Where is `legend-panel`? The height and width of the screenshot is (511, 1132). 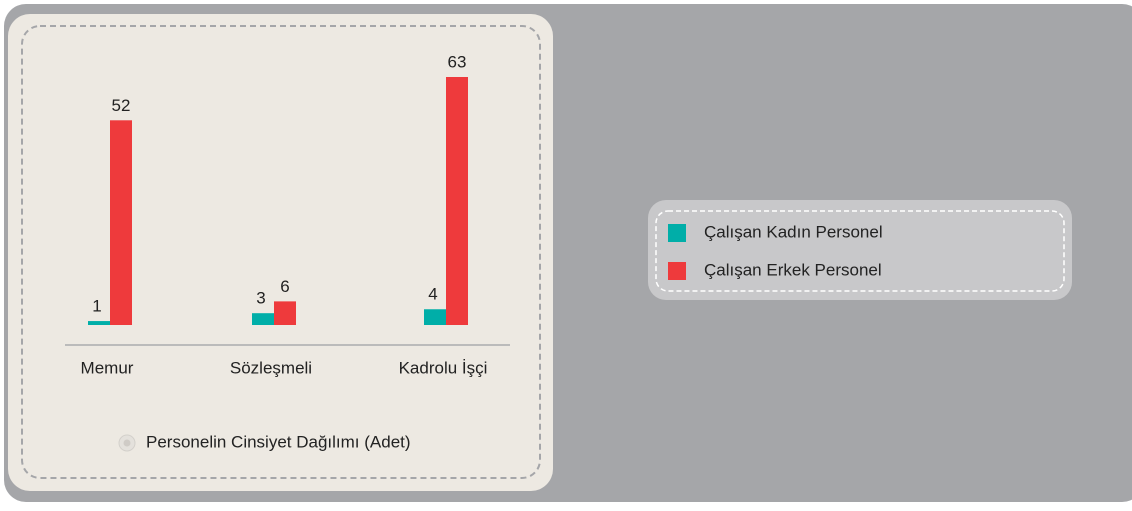
legend-panel is located at coordinates (860, 250).